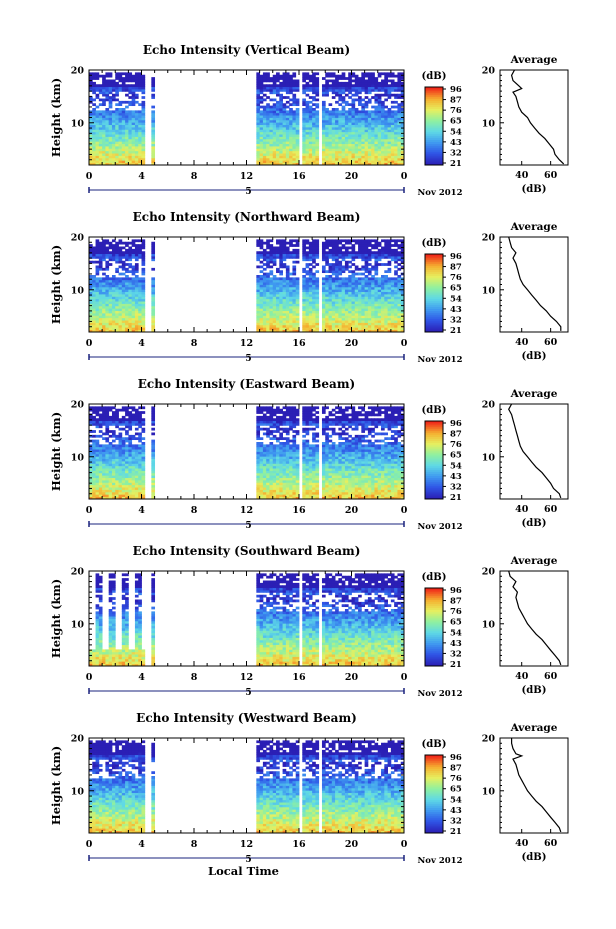 The width and height of the screenshot is (616, 929). I want to click on heatmap-cells, so click(247, 286).